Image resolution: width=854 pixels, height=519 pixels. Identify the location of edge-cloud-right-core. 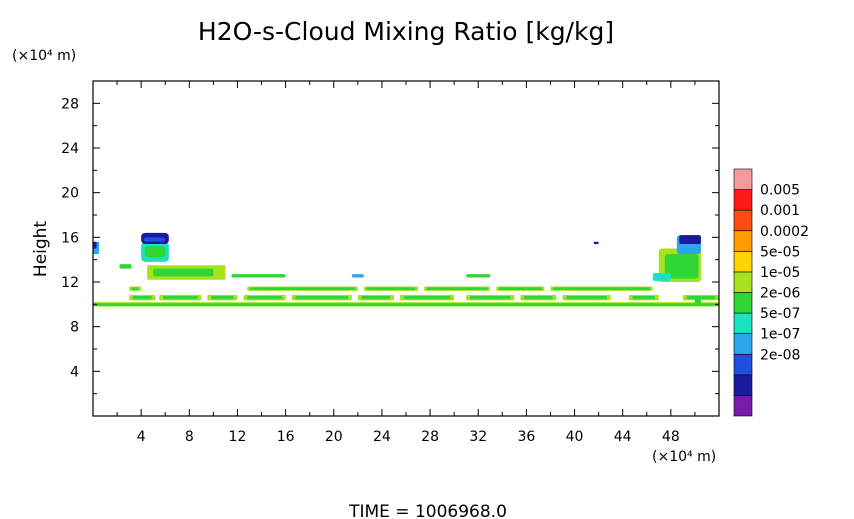
(681, 266).